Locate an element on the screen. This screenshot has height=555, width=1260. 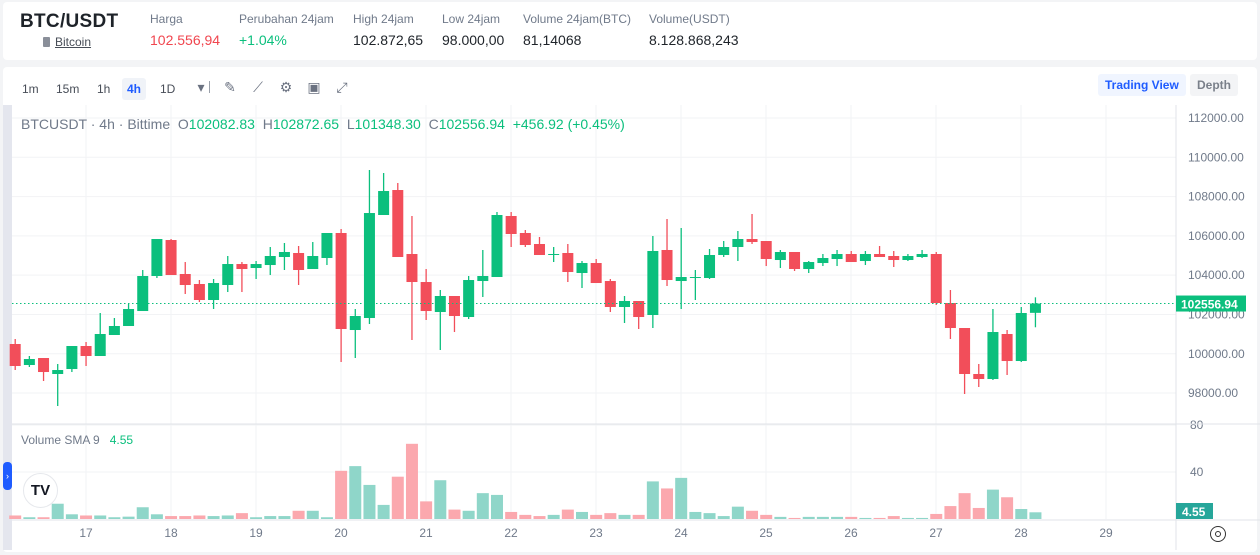
timeframe-1h: 1h is located at coordinates (104, 89).